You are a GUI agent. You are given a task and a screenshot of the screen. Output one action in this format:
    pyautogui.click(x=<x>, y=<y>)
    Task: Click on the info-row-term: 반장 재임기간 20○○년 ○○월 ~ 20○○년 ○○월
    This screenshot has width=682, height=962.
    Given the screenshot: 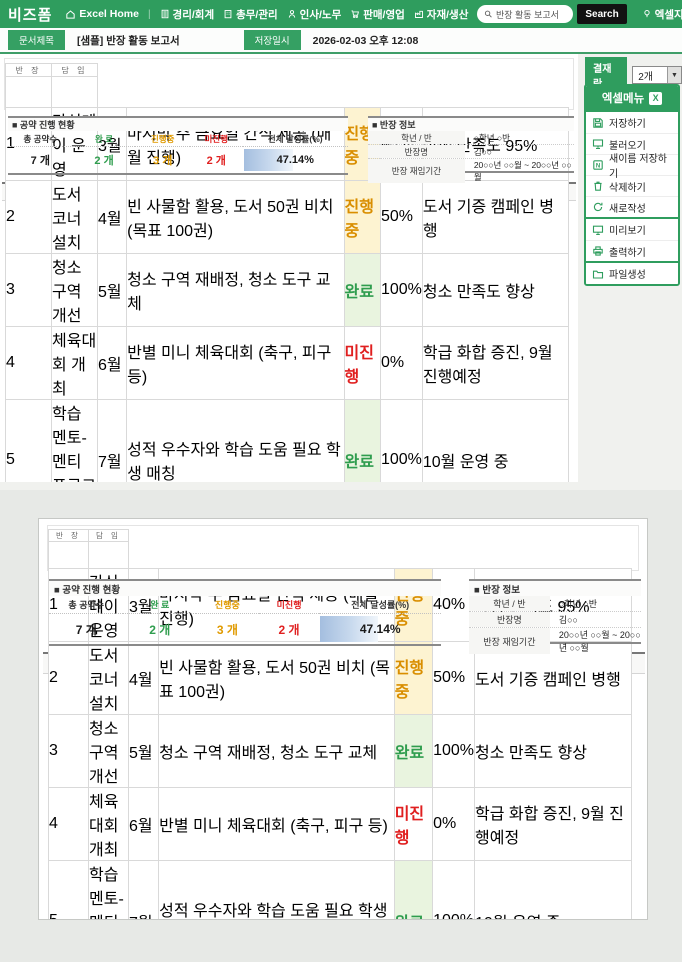 What is the action you would take?
    pyautogui.click(x=471, y=171)
    